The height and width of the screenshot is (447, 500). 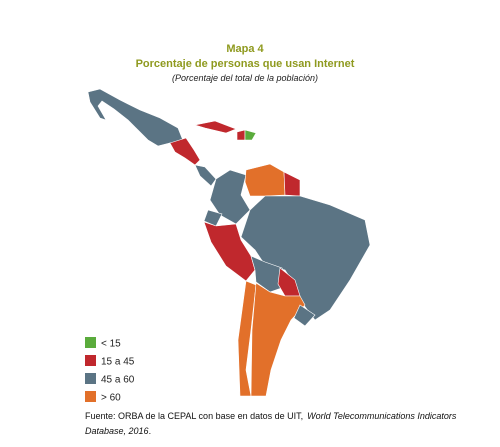 I want to click on legend-label: 45 a 60, so click(x=118, y=380).